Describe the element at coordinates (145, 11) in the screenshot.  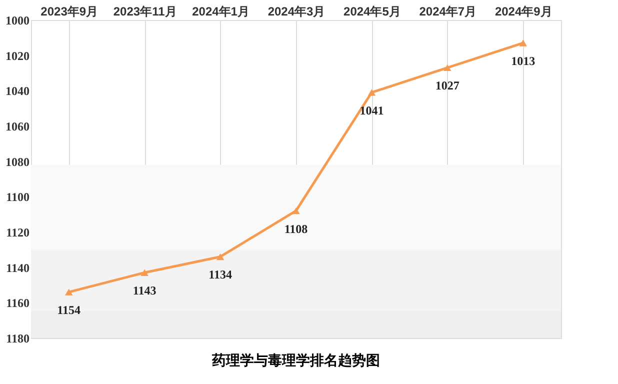
I see `x-tick-label: 2023年11月` at that location.